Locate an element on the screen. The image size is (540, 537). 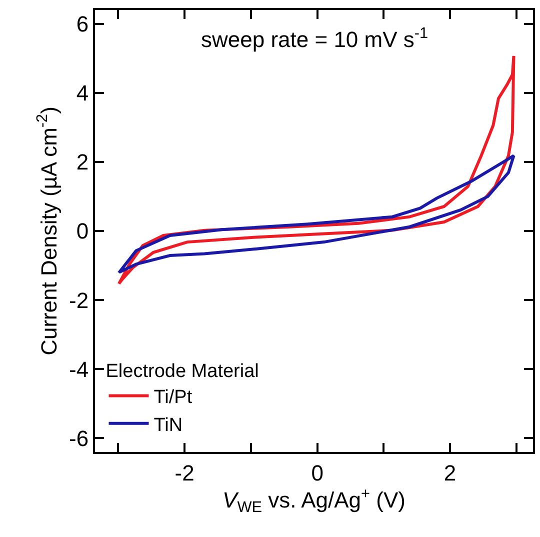
y-tick-label: -4 is located at coordinates (79, 369).